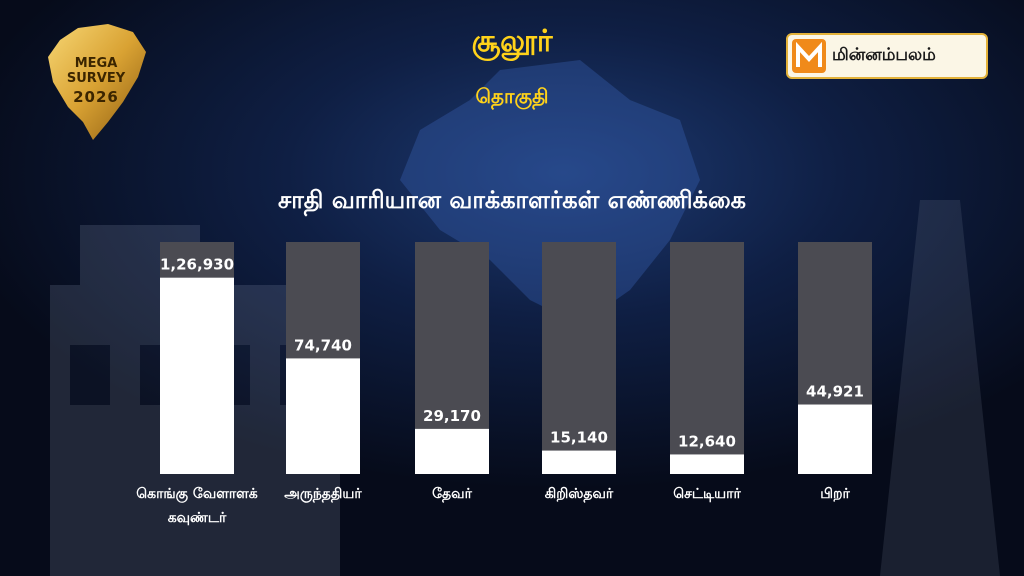 Image resolution: width=1024 pixels, height=576 pixels. I want to click on bar-value-label: 12,640, so click(707, 441).